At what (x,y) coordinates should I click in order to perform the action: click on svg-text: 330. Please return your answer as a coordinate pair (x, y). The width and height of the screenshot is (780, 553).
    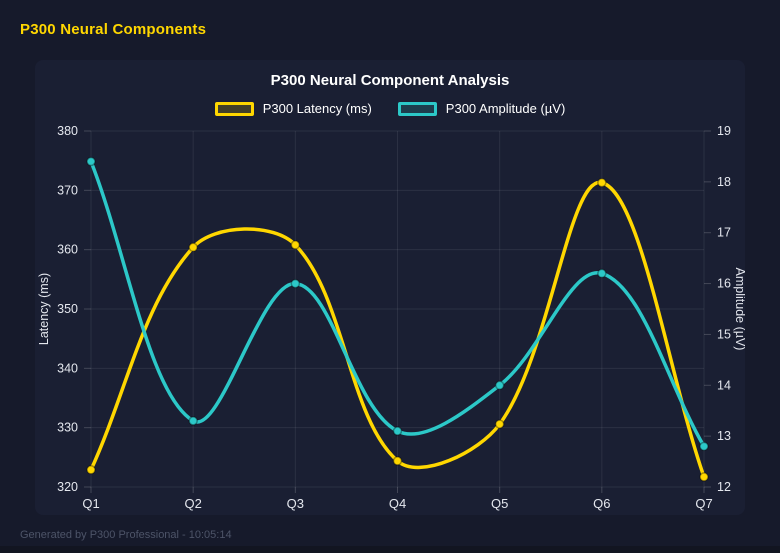
    Looking at the image, I should click on (67, 428).